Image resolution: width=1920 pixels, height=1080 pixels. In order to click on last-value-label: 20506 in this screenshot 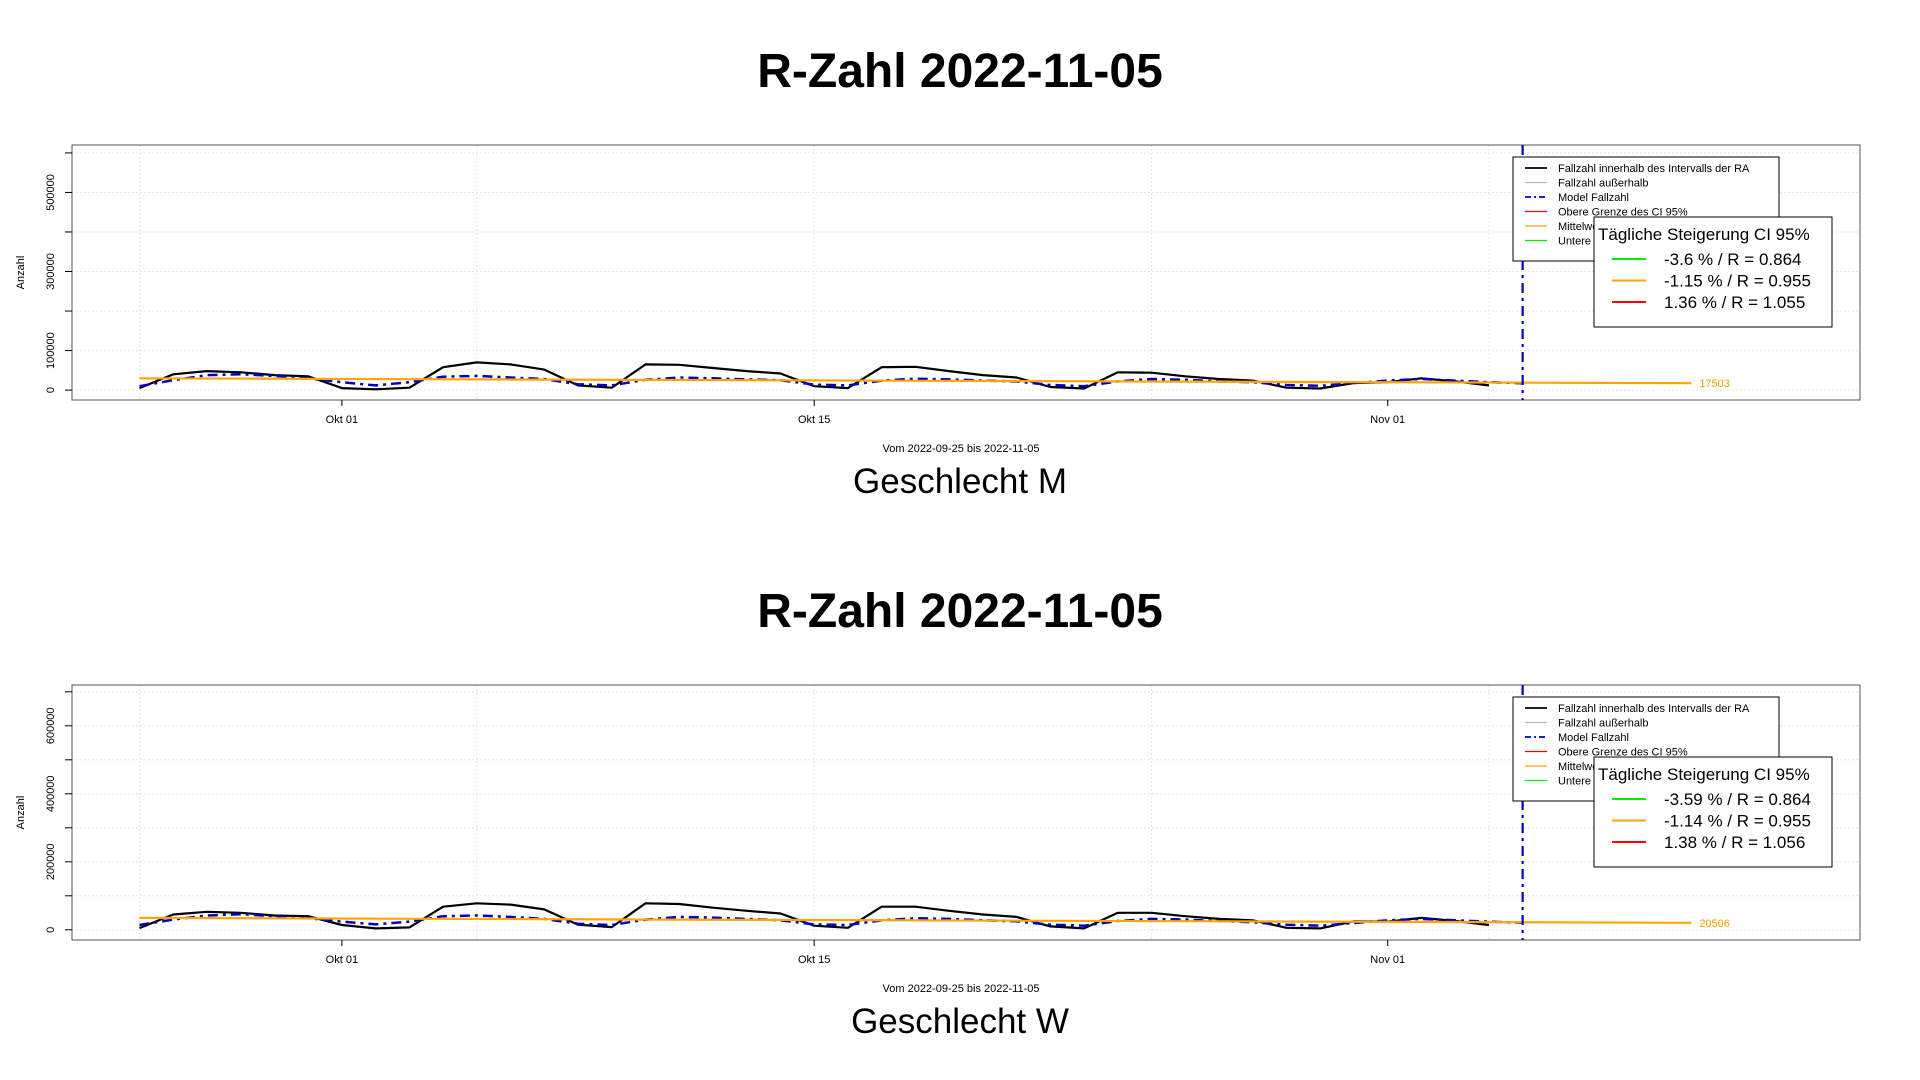, I will do `click(1714, 924)`.